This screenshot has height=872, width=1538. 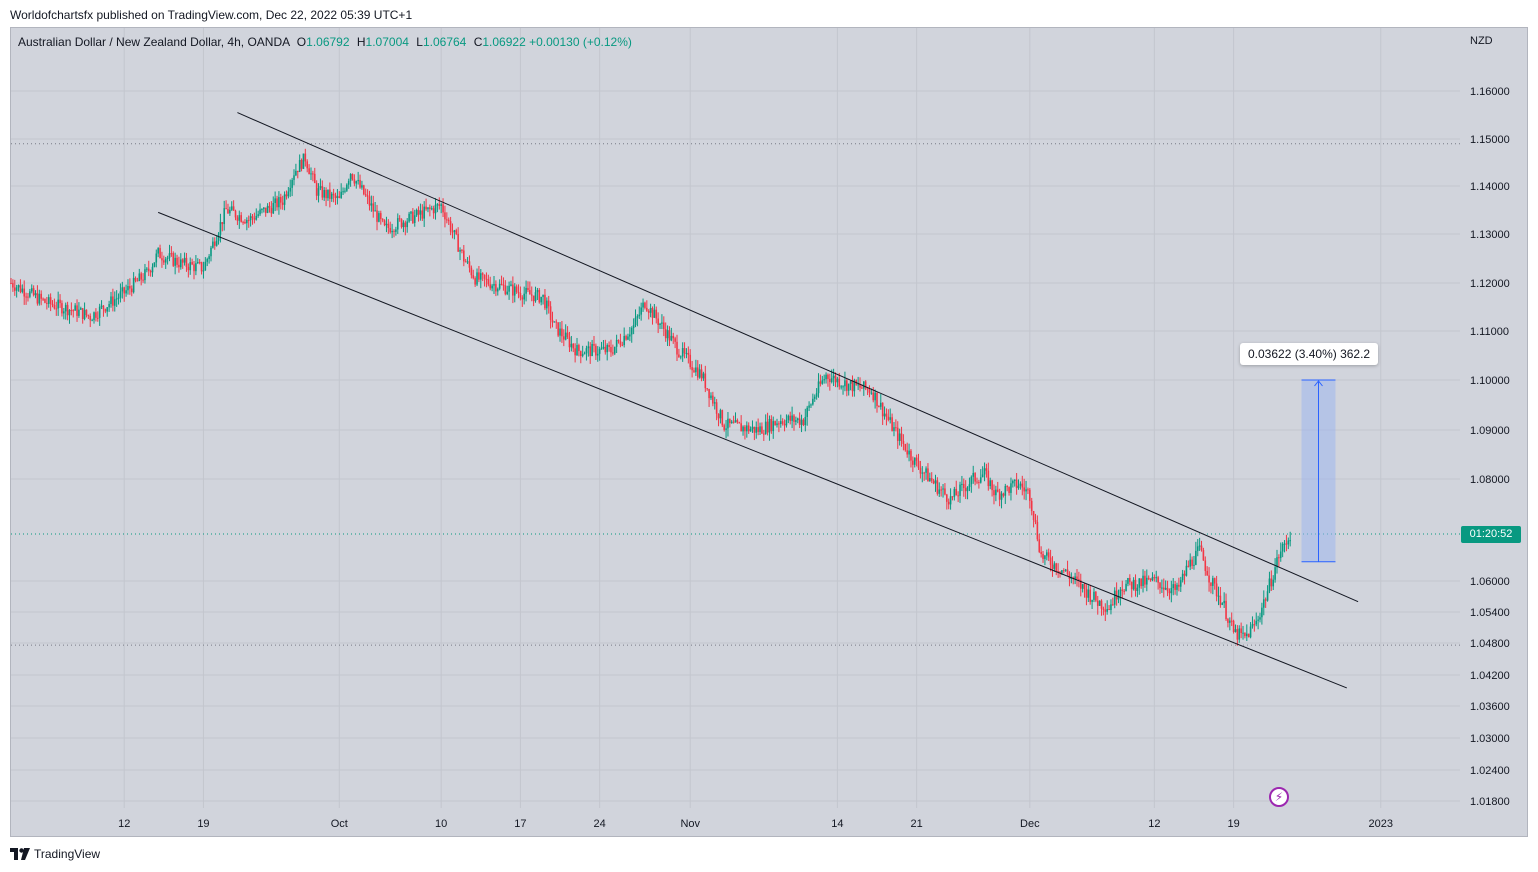 I want to click on flash-icon: ⚡, so click(x=1279, y=797).